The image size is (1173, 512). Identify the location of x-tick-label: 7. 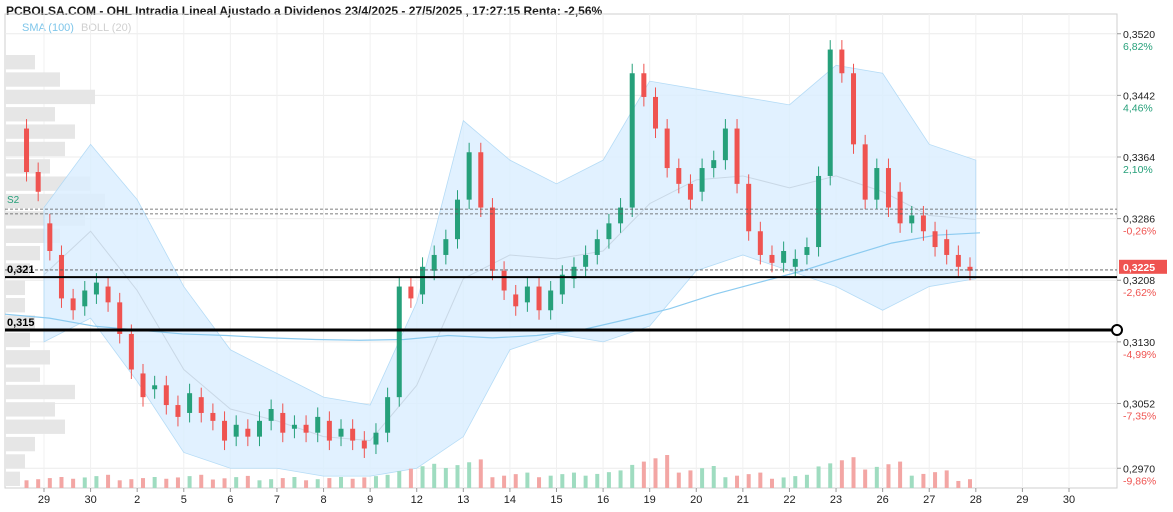
(277, 500).